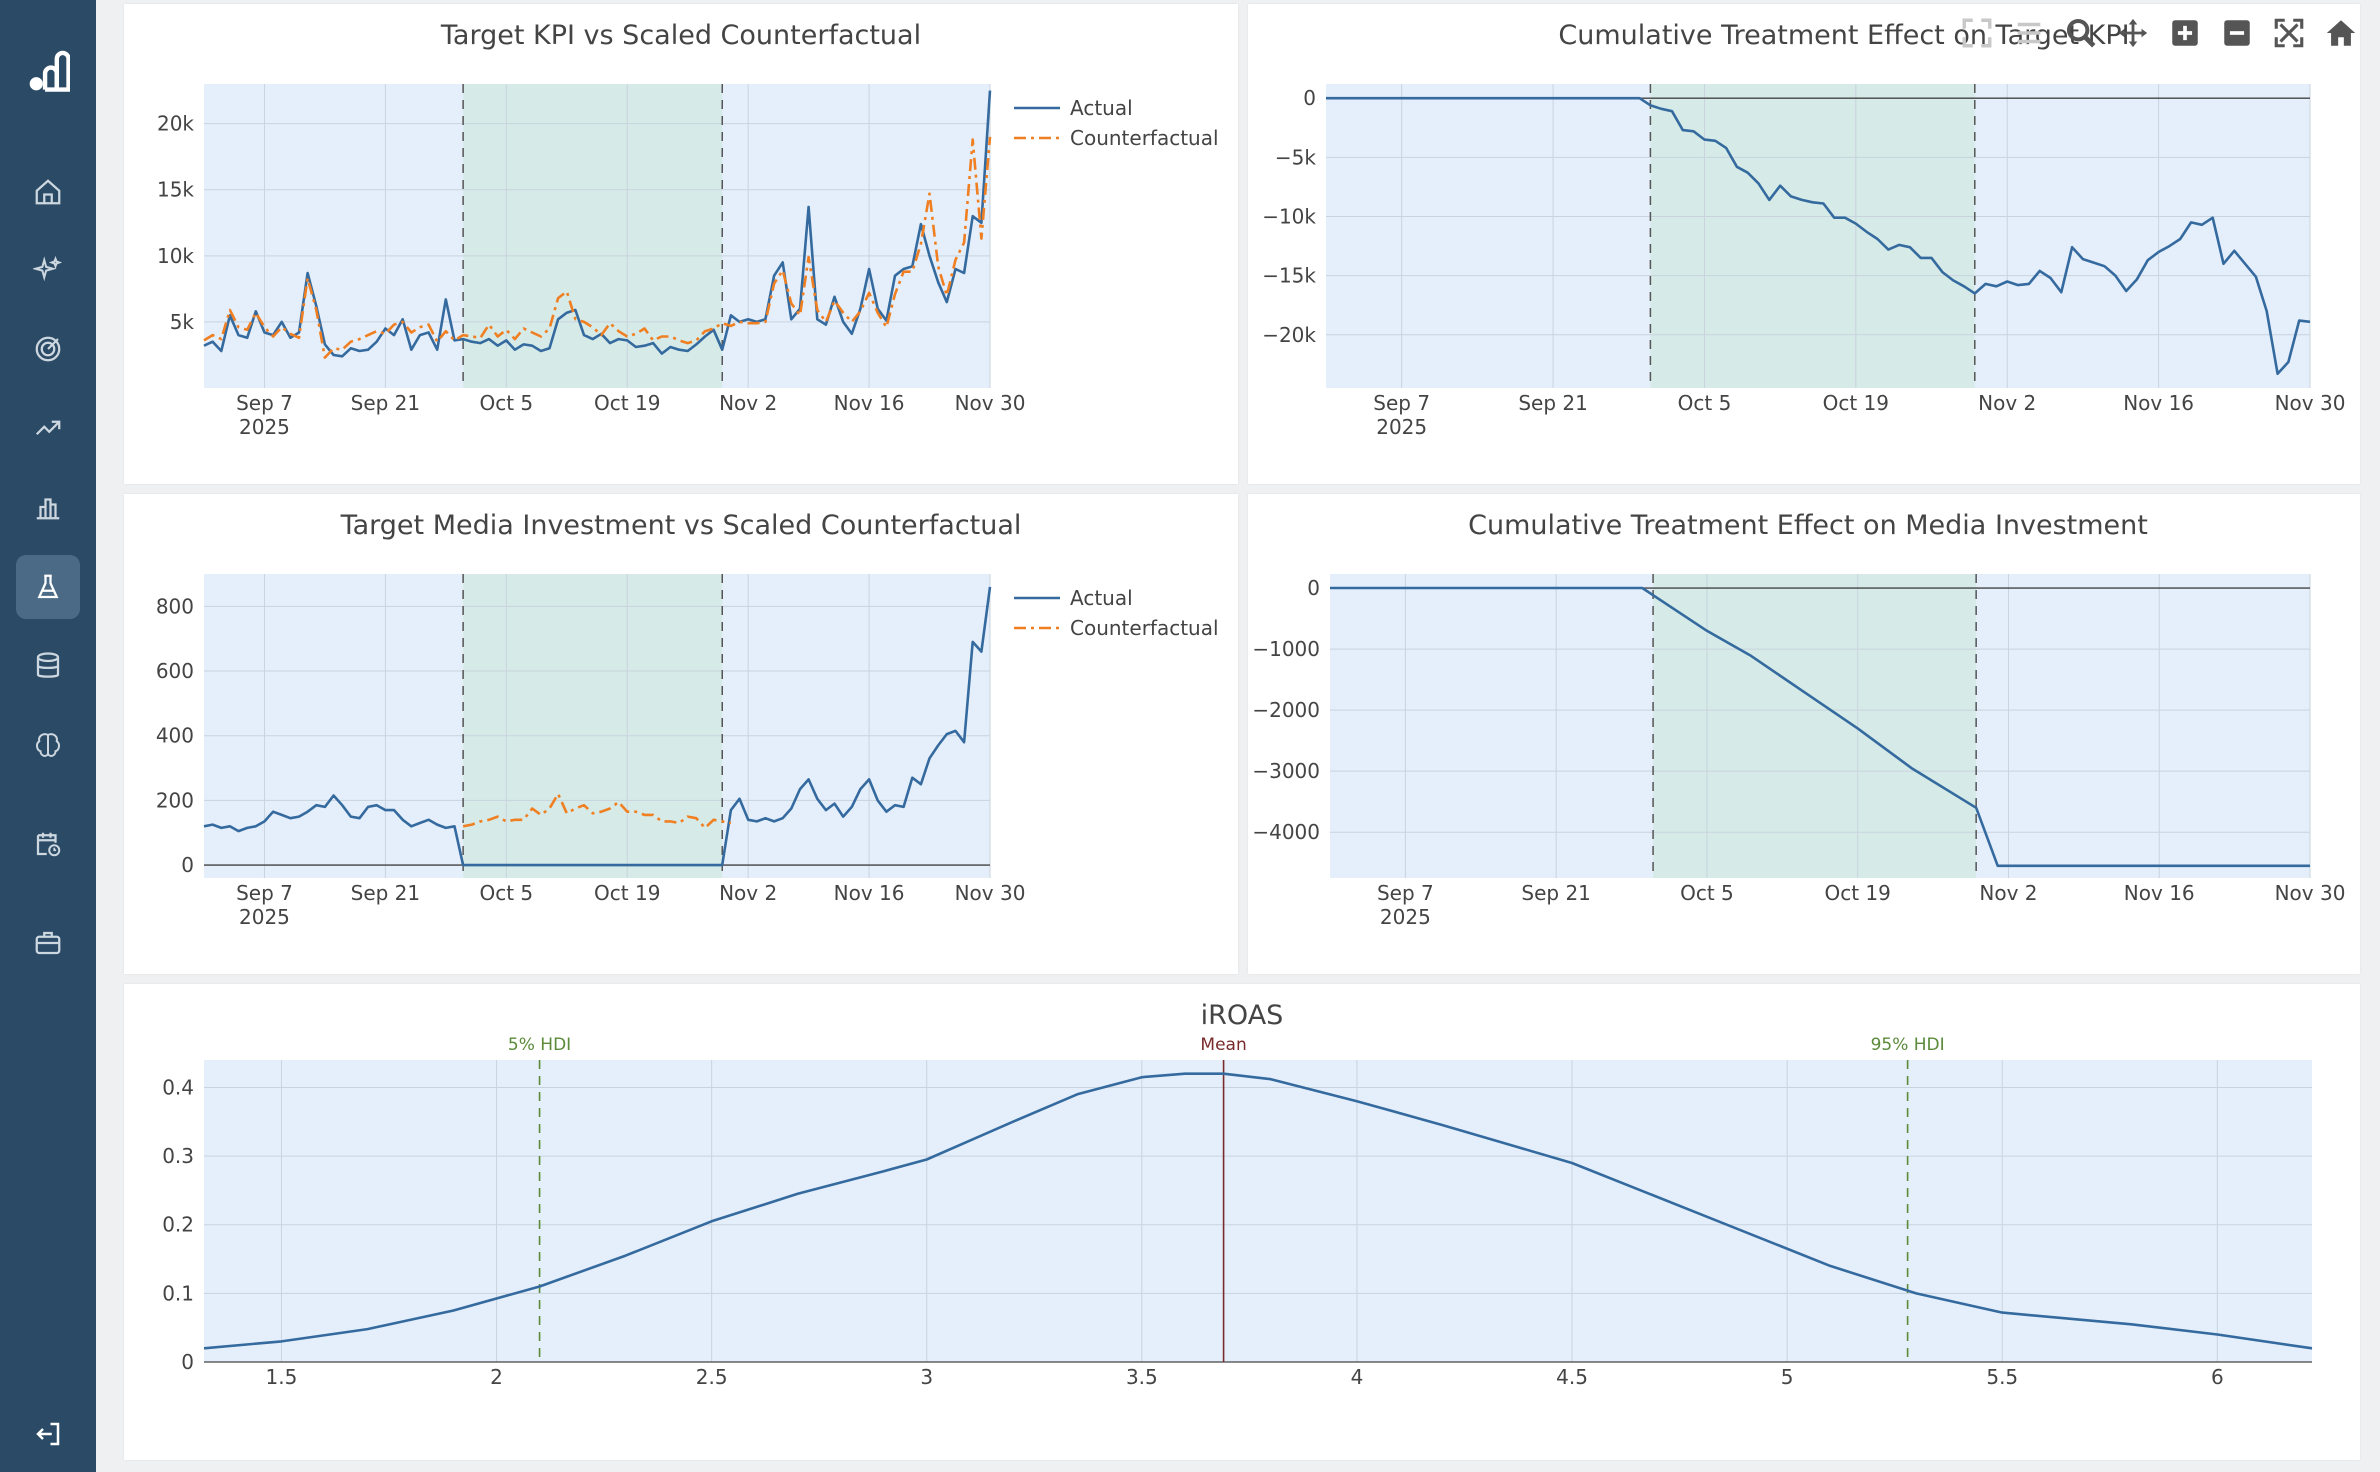 The height and width of the screenshot is (1472, 2380). What do you see at coordinates (175, 124) in the screenshot?
I see `y-tick-label: 20k` at bounding box center [175, 124].